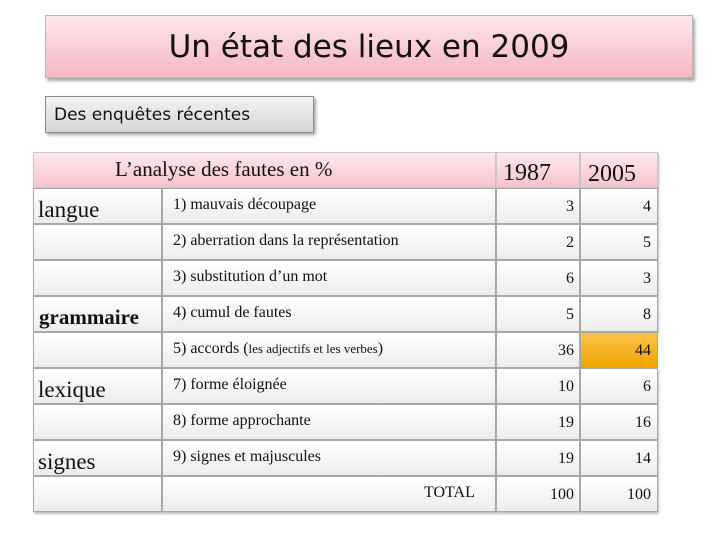 Image resolution: width=720 pixels, height=540 pixels. What do you see at coordinates (449, 492) in the screenshot?
I see `total-label: TOTAL` at bounding box center [449, 492].